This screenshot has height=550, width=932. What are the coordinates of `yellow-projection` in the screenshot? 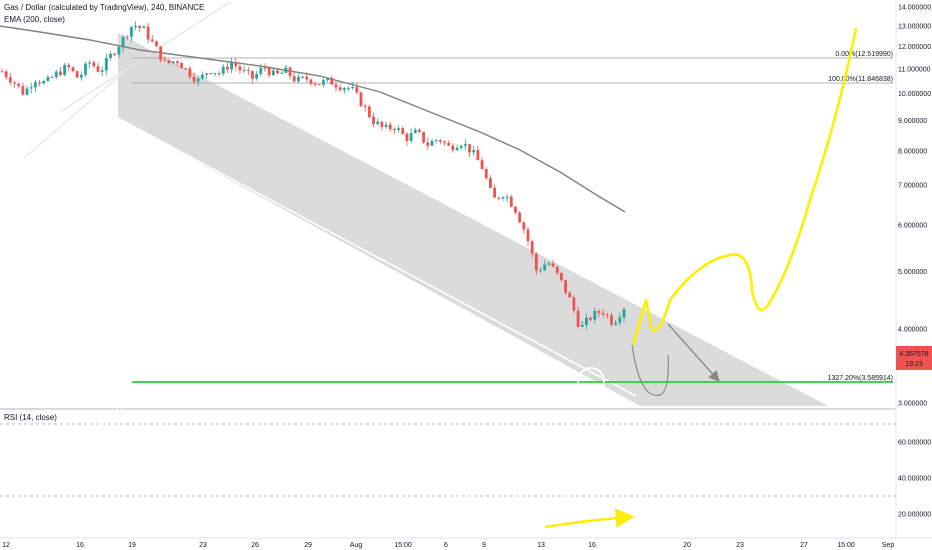 It's located at (744, 186).